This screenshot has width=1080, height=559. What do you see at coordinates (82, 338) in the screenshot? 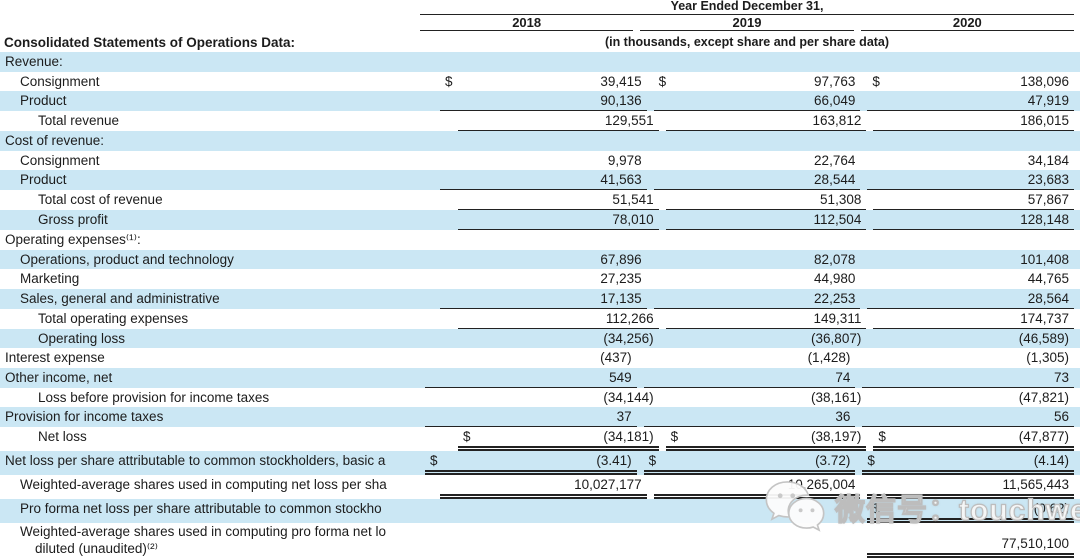
I see `row-label: Operating loss` at bounding box center [82, 338].